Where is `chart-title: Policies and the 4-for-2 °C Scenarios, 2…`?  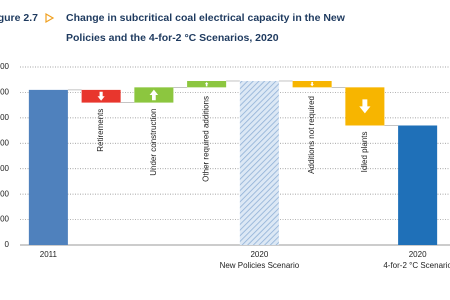 chart-title: Policies and the 4-for-2 °C Scenarios, 2… is located at coordinates (172, 38).